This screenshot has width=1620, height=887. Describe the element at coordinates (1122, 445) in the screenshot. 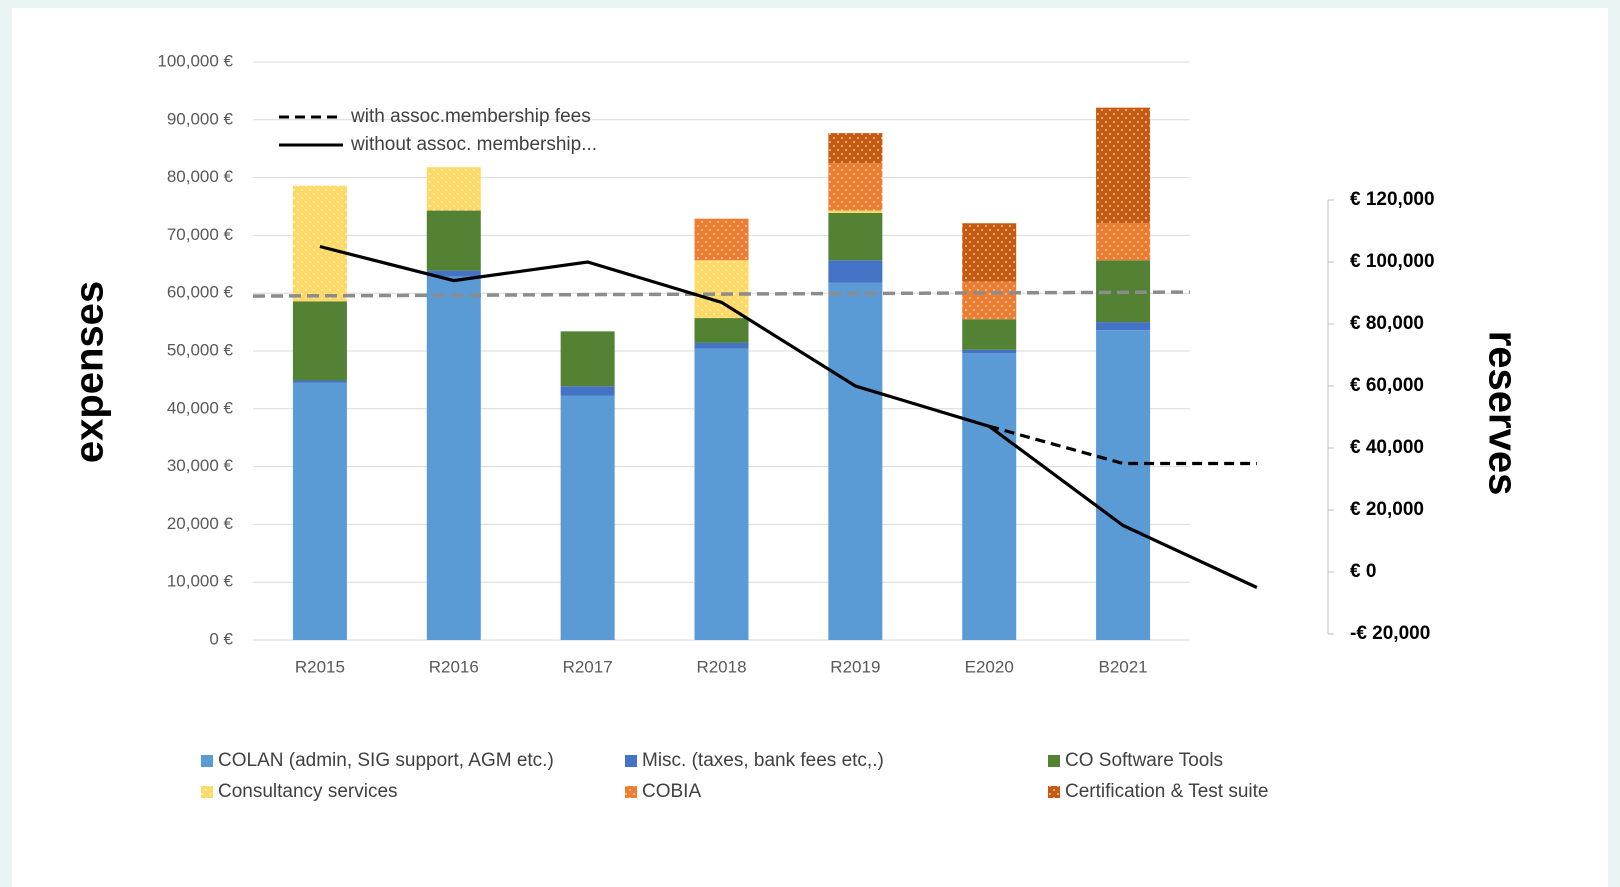

I see `reserve-line` at that location.